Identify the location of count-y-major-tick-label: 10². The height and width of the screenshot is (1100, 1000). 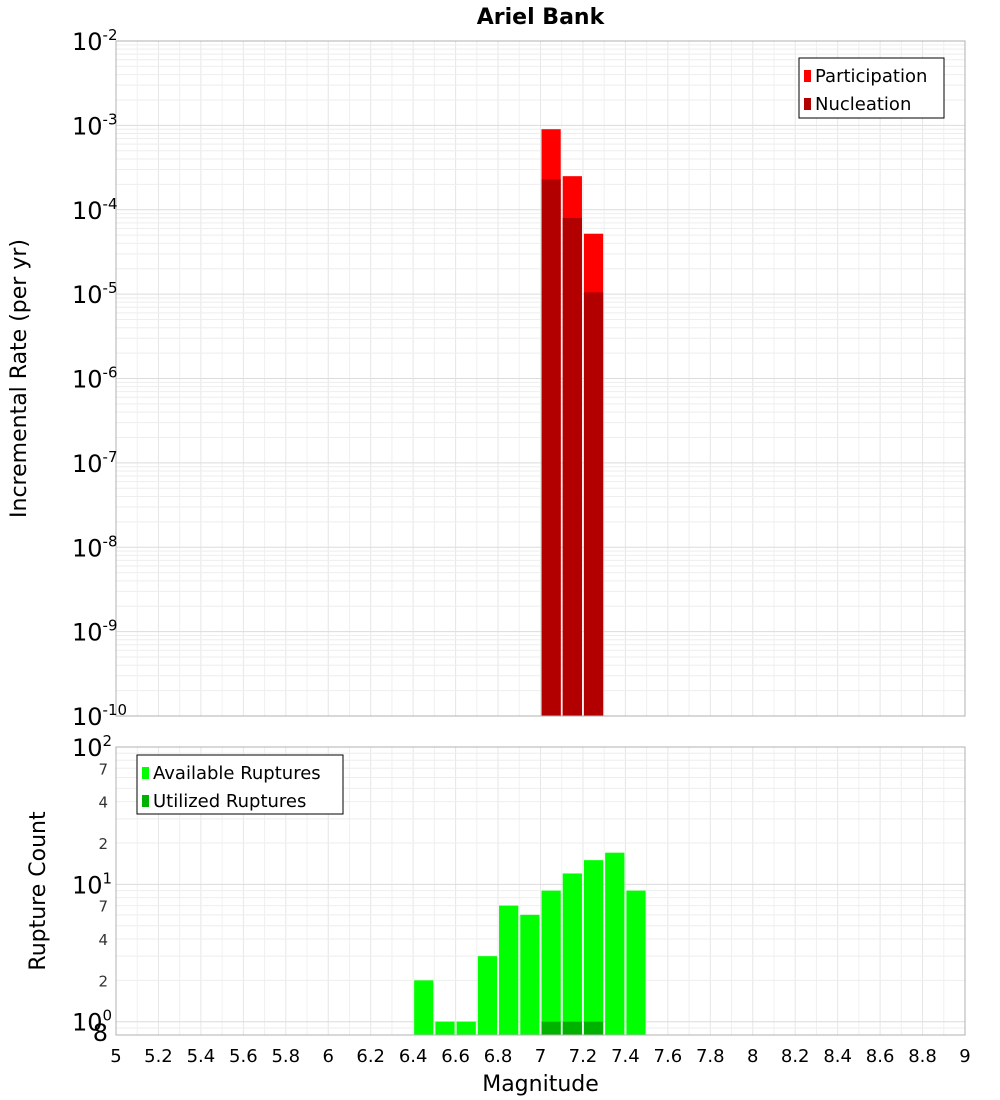
(92, 747).